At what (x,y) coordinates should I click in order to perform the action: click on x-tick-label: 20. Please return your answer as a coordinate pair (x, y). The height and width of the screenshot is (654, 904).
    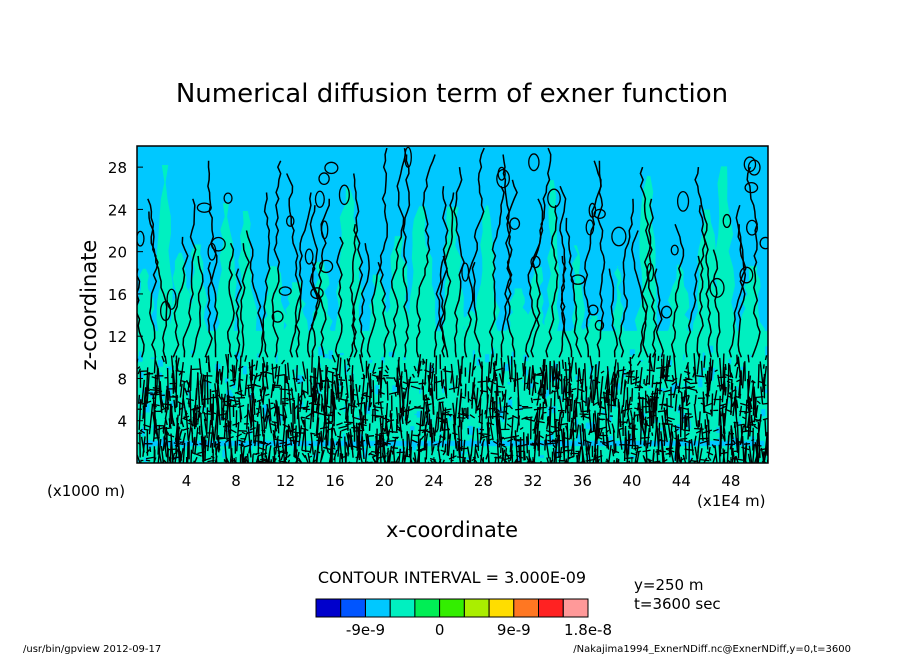
    Looking at the image, I should click on (384, 481).